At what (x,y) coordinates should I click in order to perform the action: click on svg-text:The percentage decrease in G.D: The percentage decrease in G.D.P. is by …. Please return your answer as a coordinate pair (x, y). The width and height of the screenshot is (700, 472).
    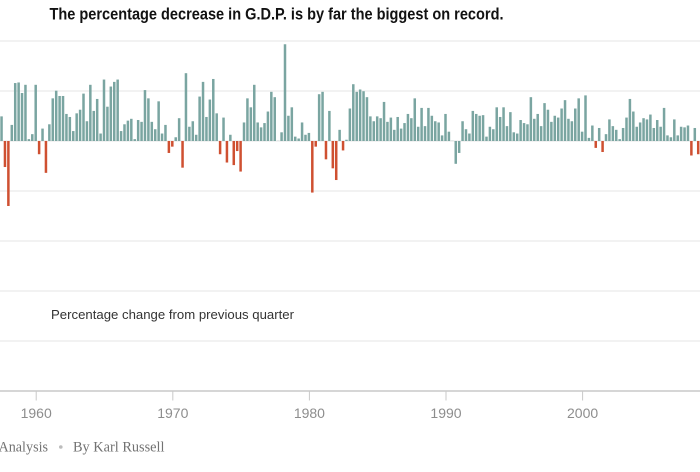
    Looking at the image, I should click on (277, 15).